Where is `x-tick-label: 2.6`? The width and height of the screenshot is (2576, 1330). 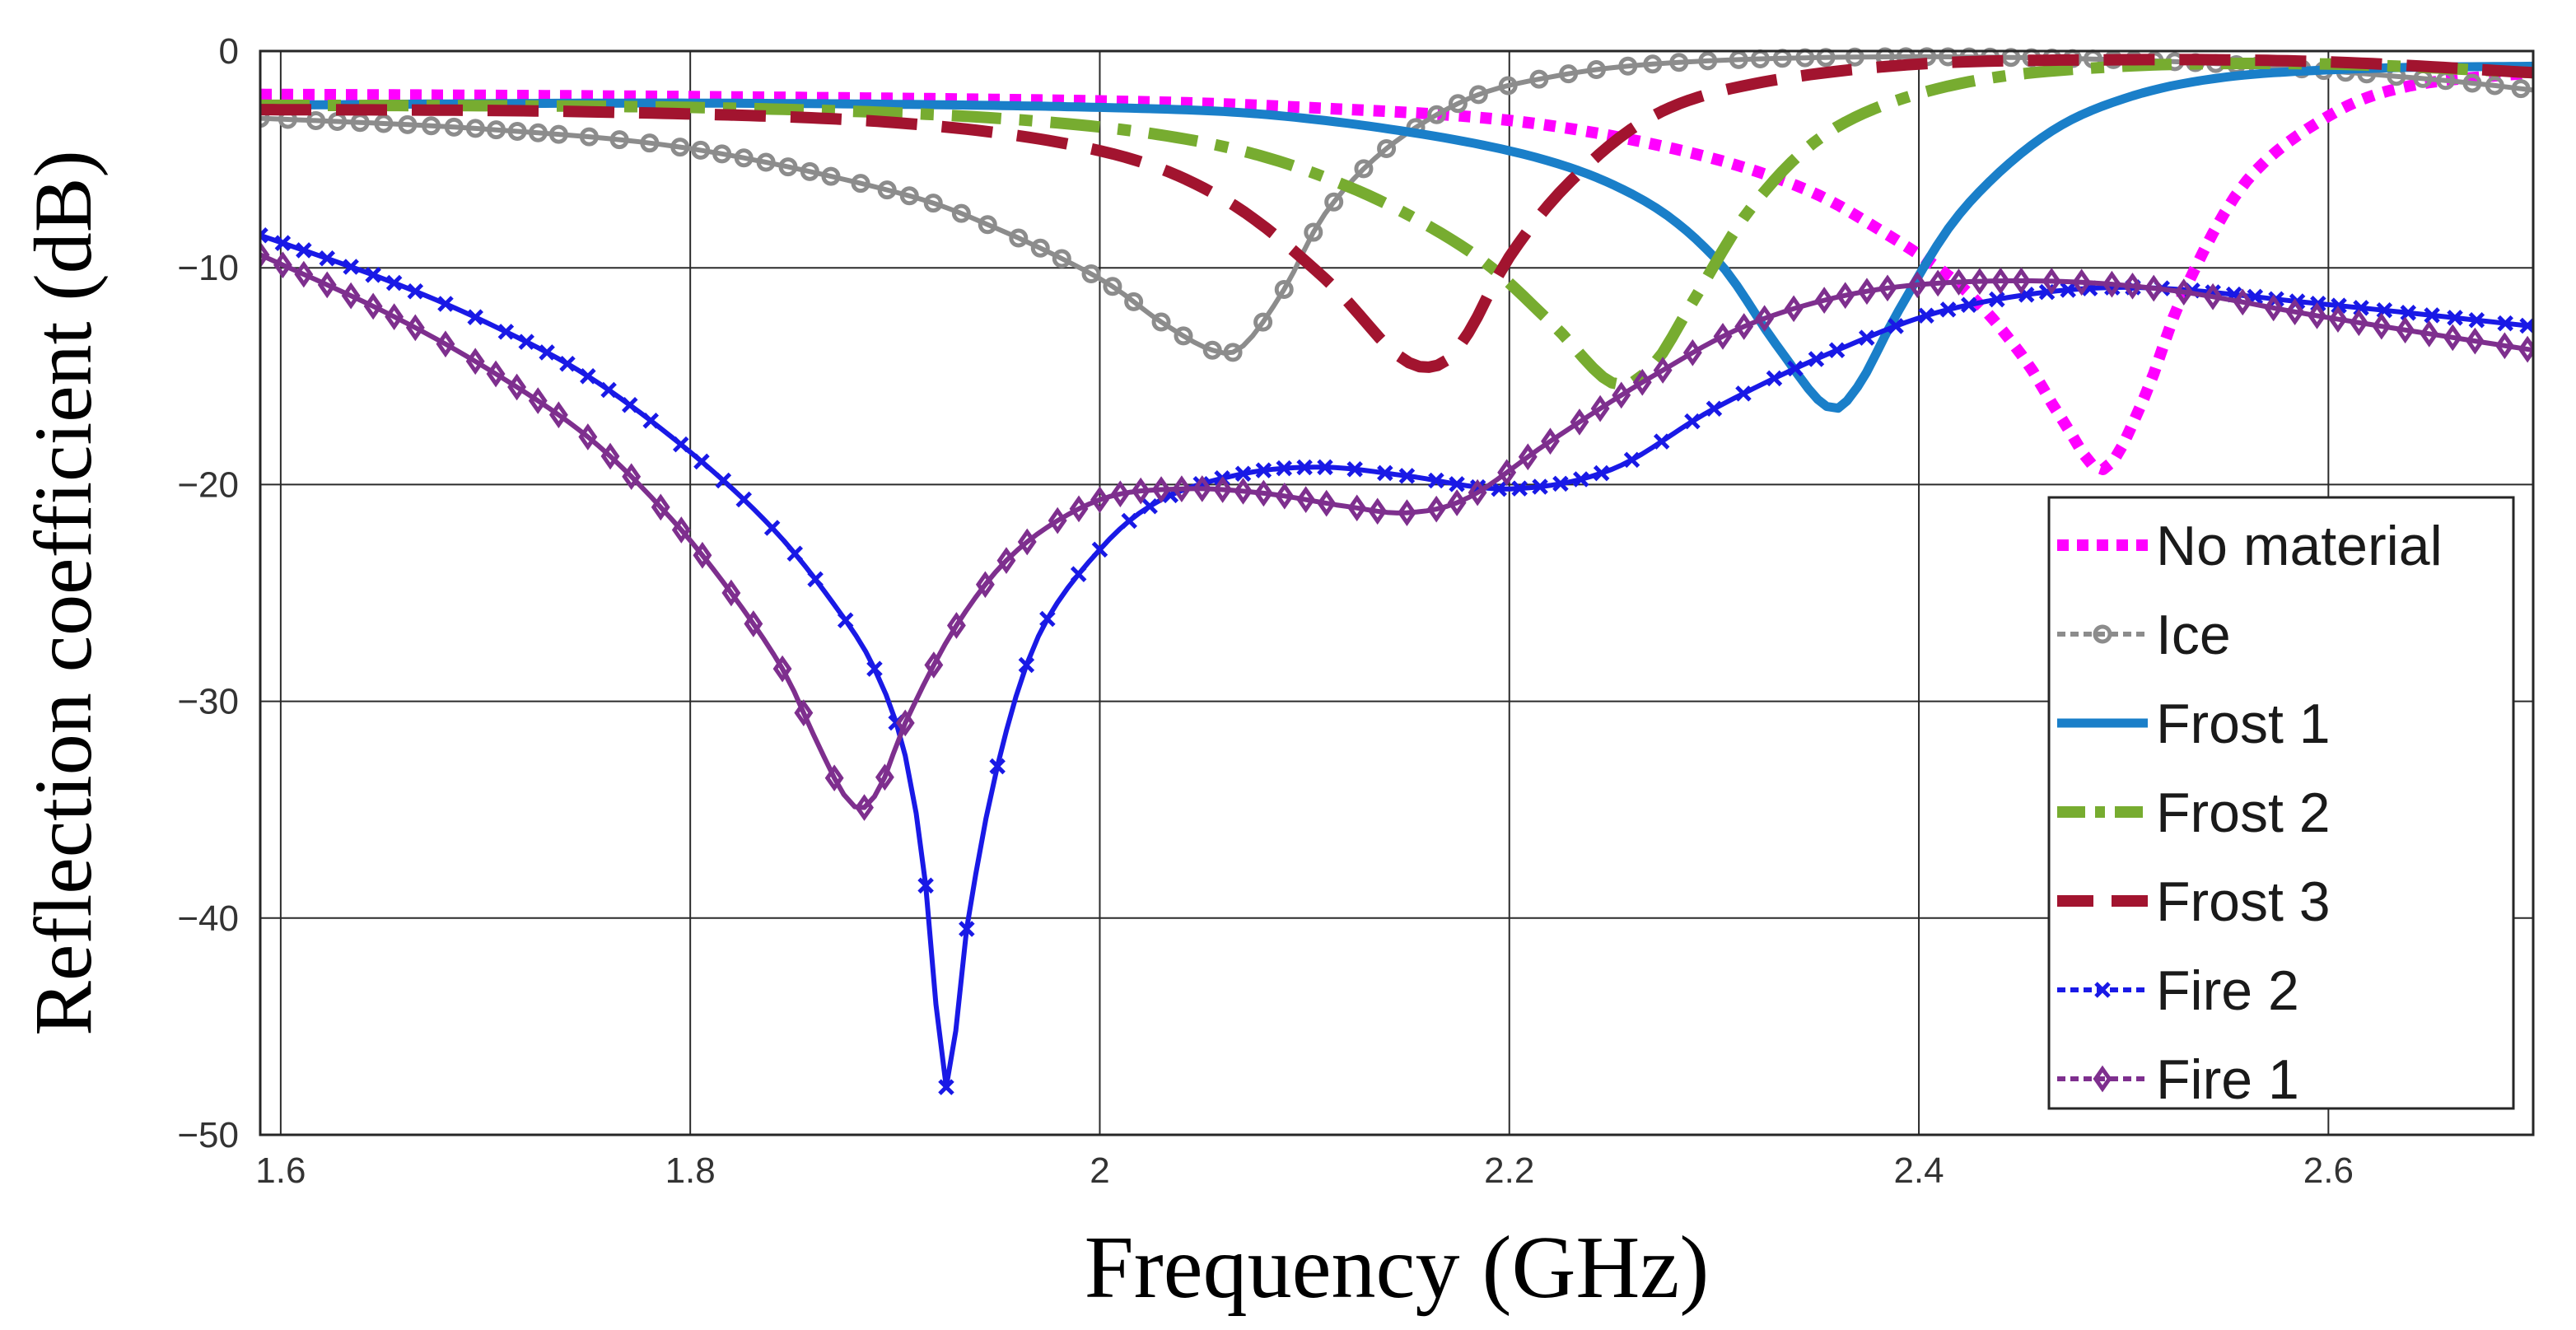 x-tick-label: 2.6 is located at coordinates (2328, 1170).